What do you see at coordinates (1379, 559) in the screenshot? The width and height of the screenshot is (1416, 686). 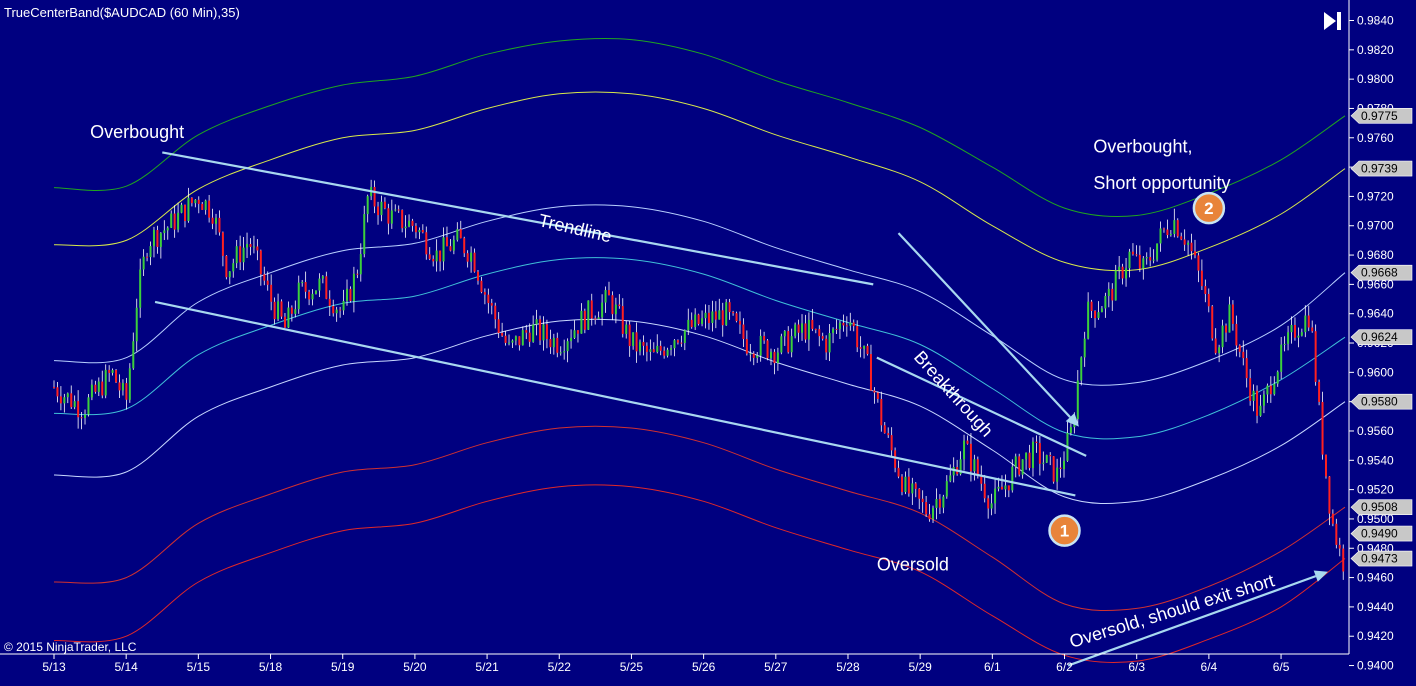 I see `price-marker-label: 0.9473` at bounding box center [1379, 559].